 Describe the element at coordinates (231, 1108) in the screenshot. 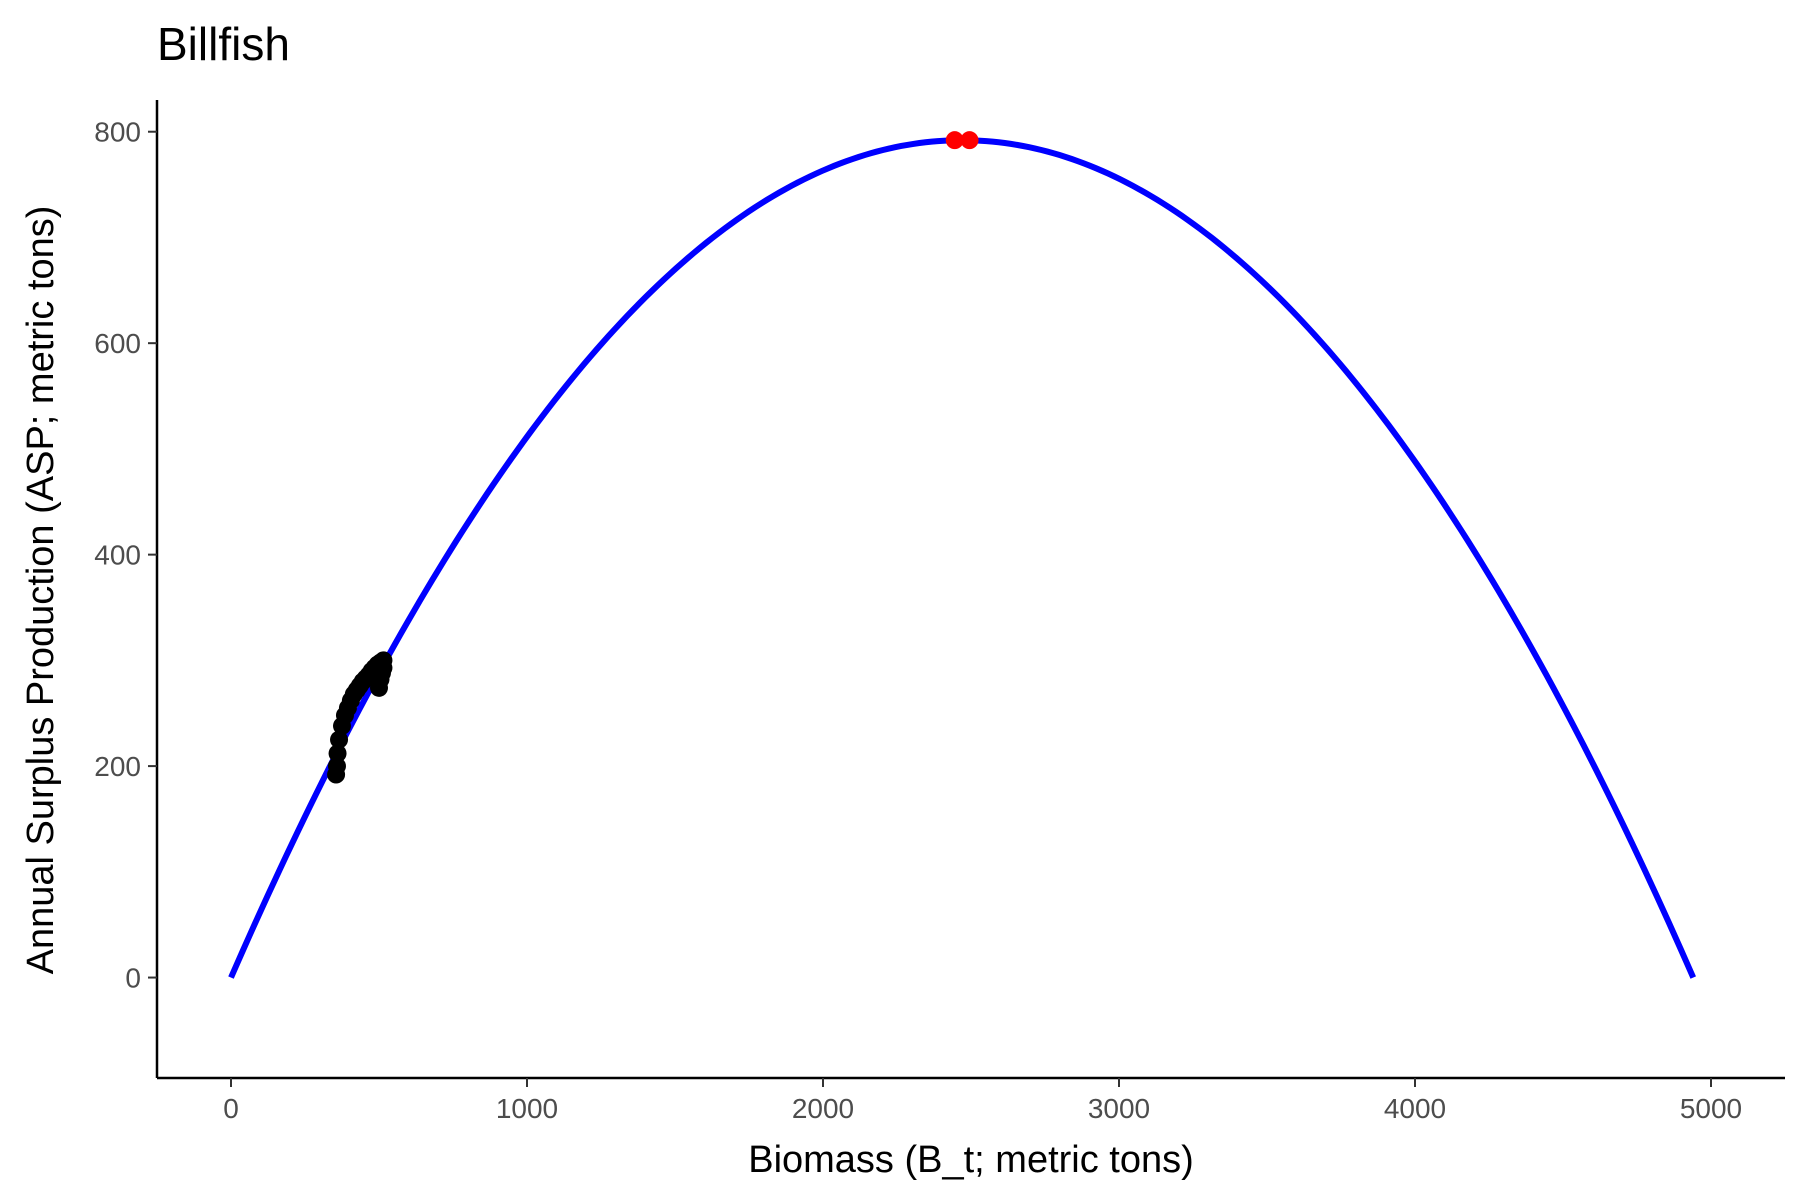

I see `x-tick-label: 0` at that location.